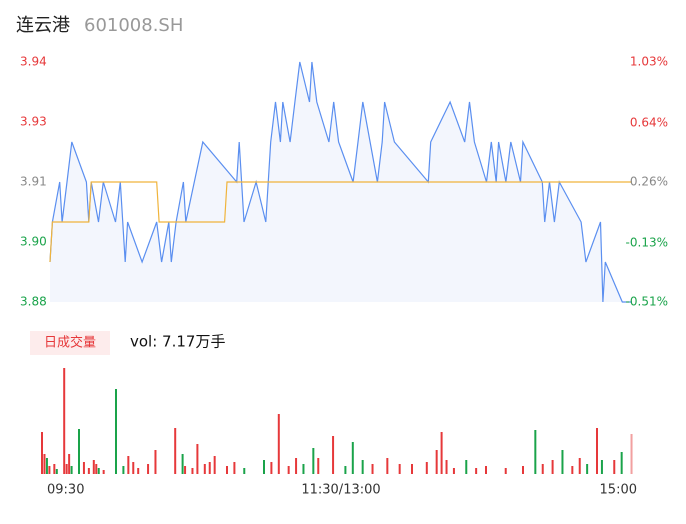 The image size is (686, 524). I want to click on y2-tick-label: -0.13%, so click(647, 242).